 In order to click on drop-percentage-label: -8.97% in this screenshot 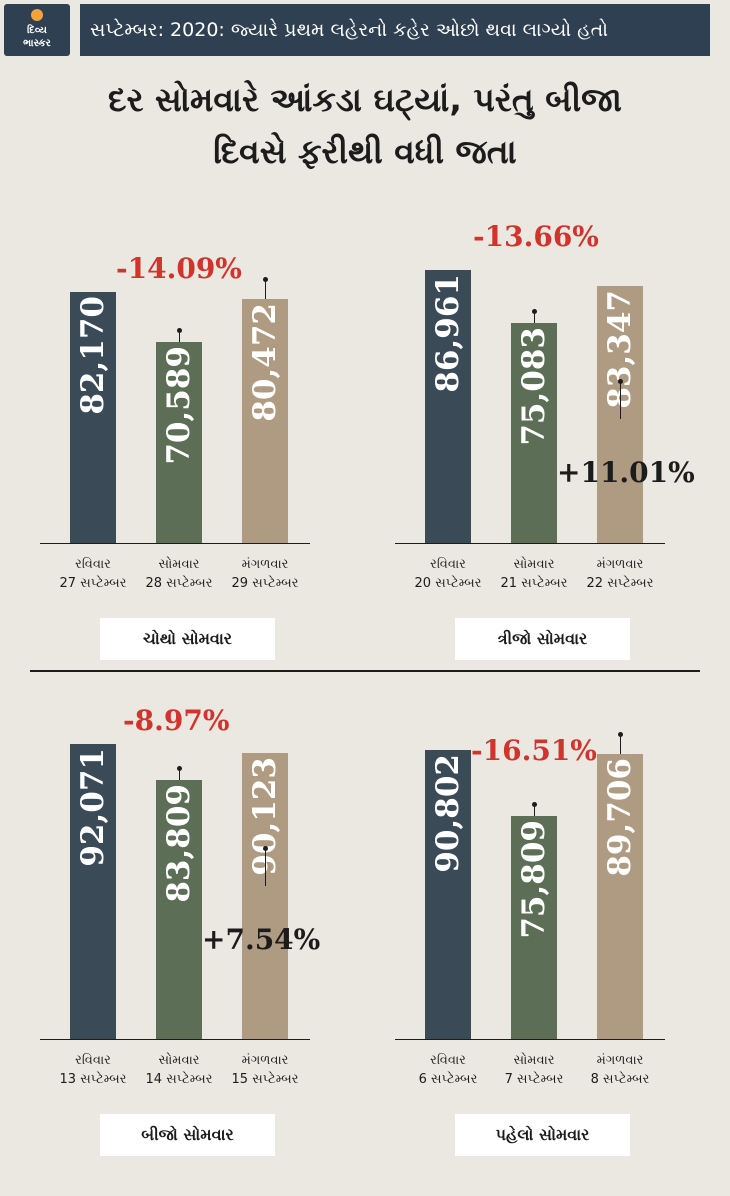, I will do `click(176, 720)`.